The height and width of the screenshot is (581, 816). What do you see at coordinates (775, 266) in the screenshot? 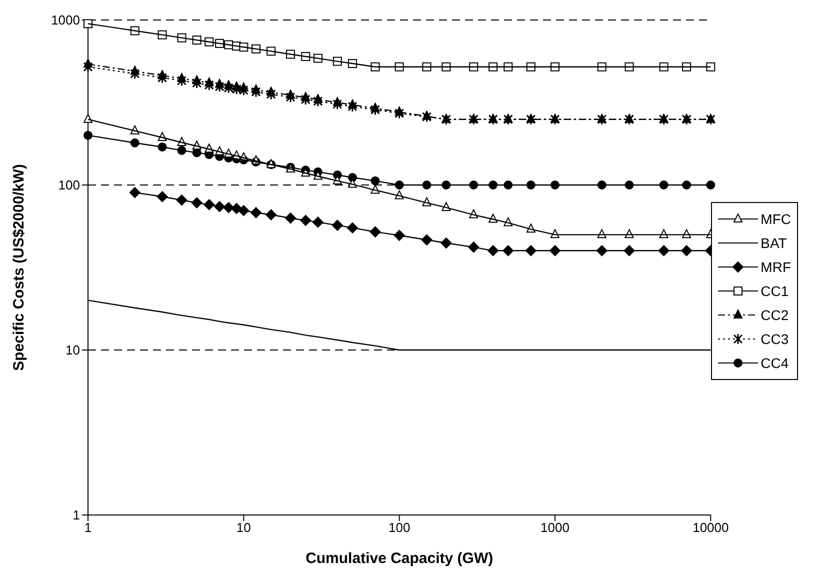
I see `legend-label: MRF` at bounding box center [775, 266].